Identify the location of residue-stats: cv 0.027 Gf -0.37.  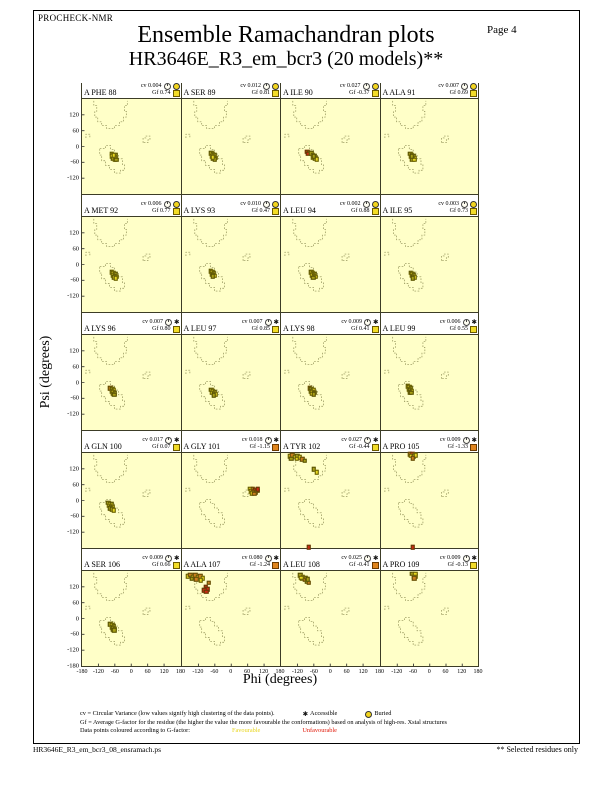
(359, 90).